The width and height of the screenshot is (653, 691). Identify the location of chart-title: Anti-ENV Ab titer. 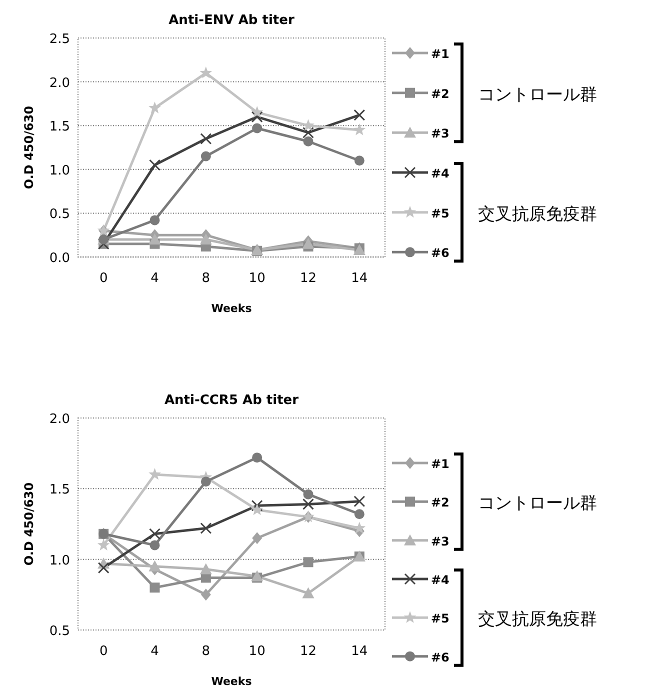
(231, 20).